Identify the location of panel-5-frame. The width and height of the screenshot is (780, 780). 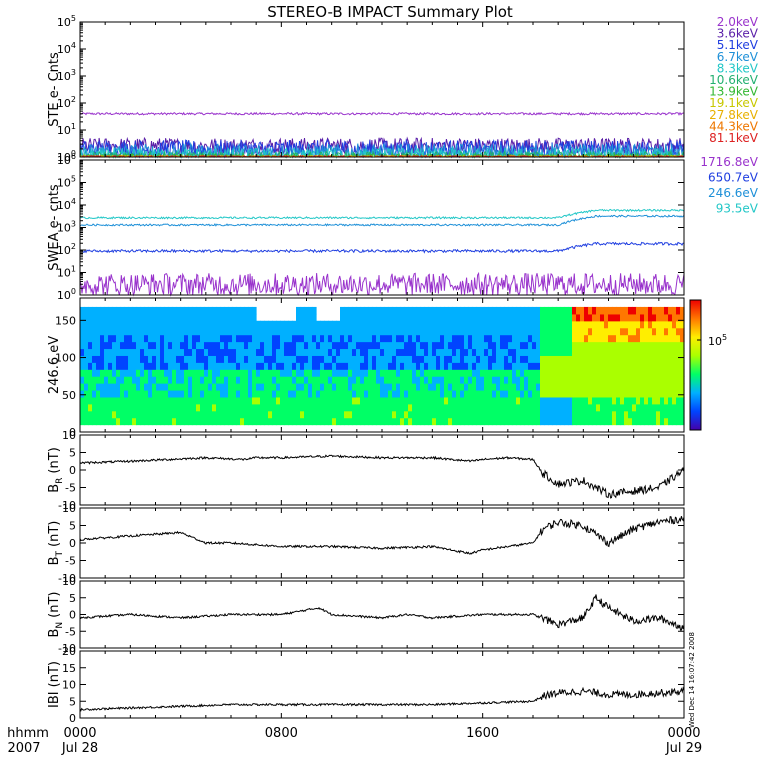
(382, 614).